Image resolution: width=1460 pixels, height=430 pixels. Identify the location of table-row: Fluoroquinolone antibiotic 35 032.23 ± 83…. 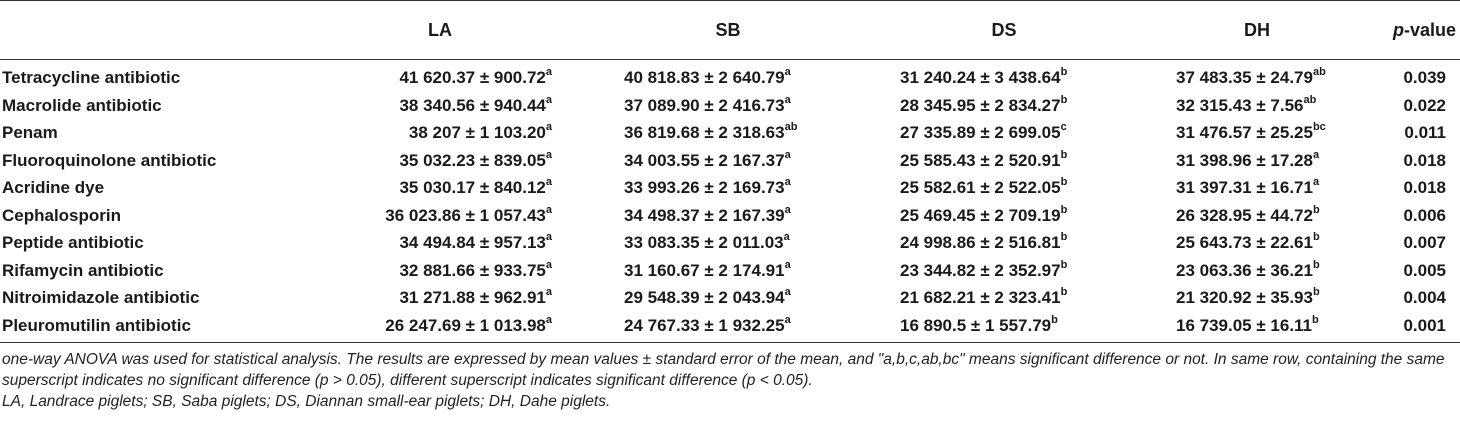
(730, 161).